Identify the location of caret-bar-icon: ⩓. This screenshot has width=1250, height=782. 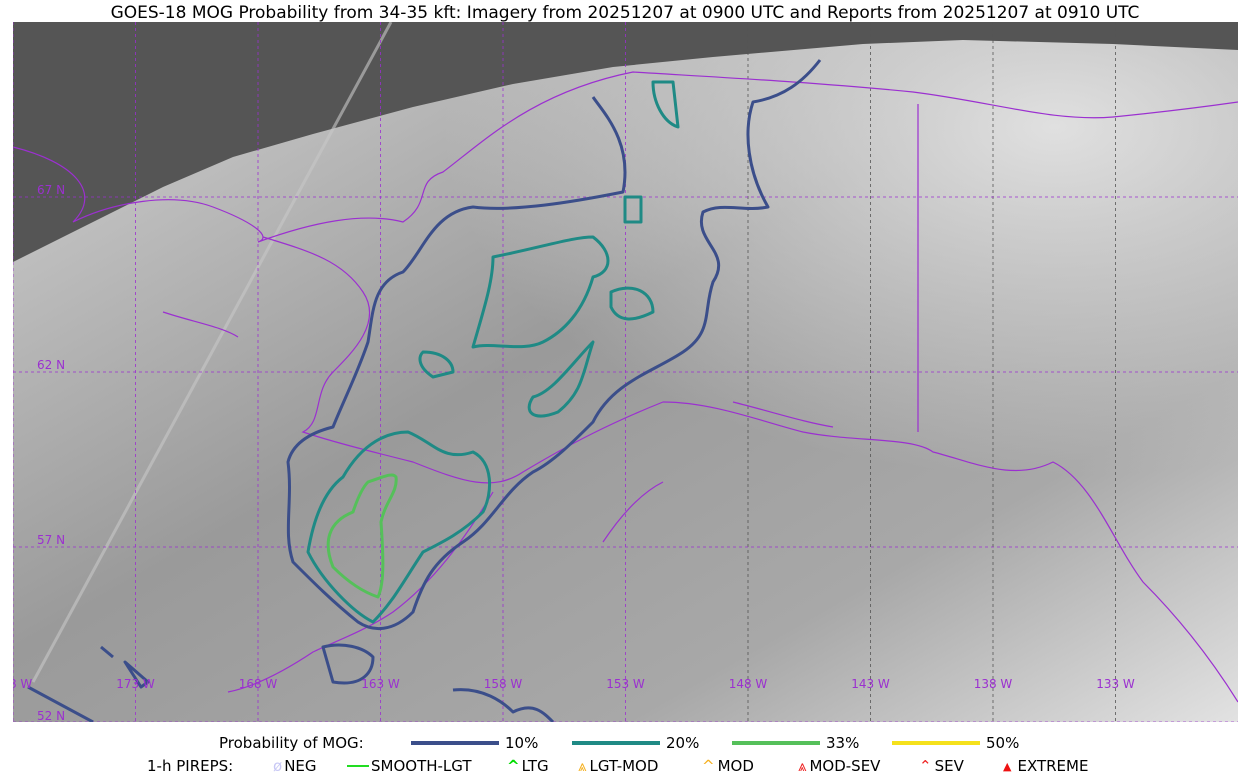
(582, 766).